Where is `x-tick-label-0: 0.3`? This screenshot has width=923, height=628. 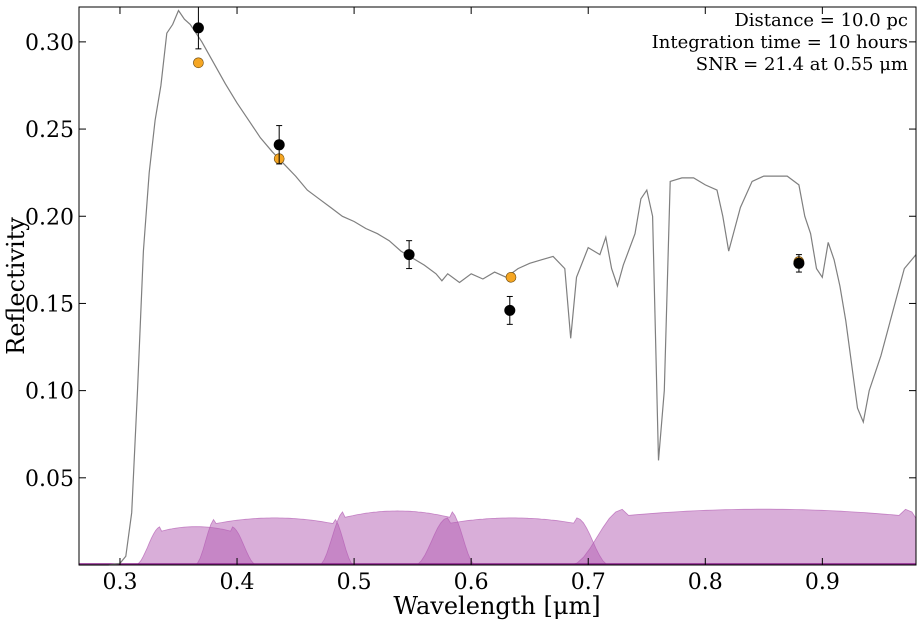 x-tick-label-0: 0.3 is located at coordinates (119, 582).